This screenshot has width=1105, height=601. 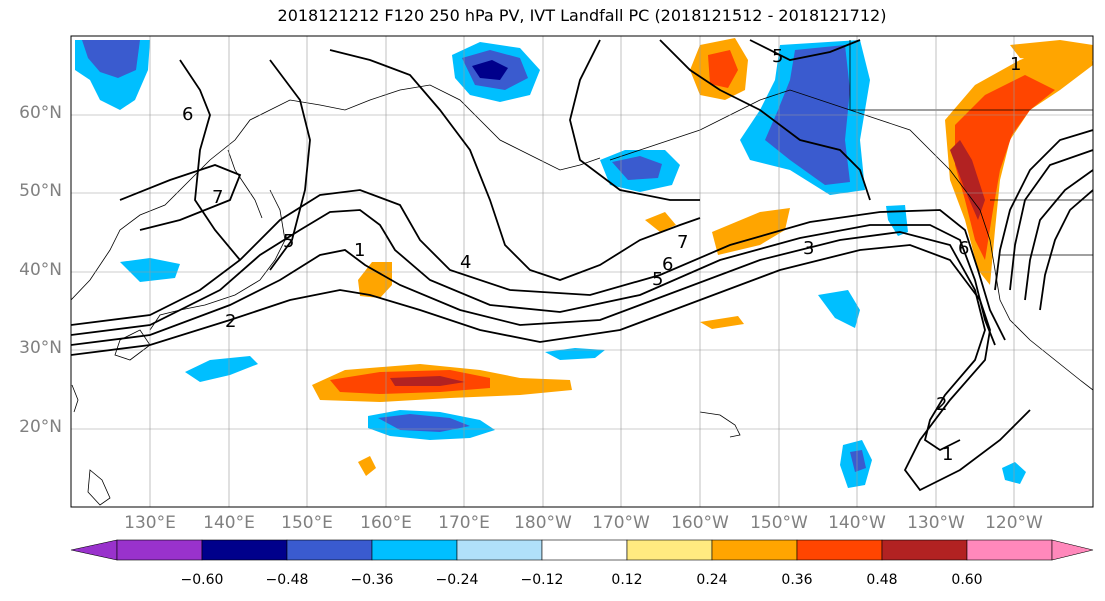 What do you see at coordinates (229, 523) in the screenshot?
I see `lon-label: 140°E` at bounding box center [229, 523].